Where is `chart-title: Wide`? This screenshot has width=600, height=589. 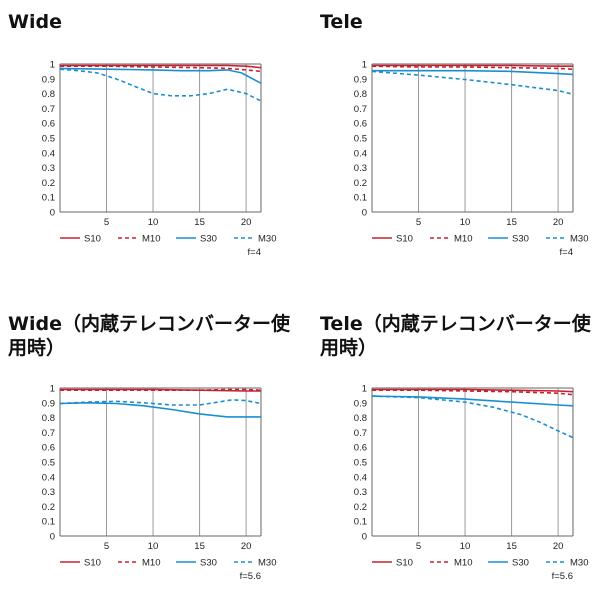
chart-title: Wide is located at coordinates (35, 22).